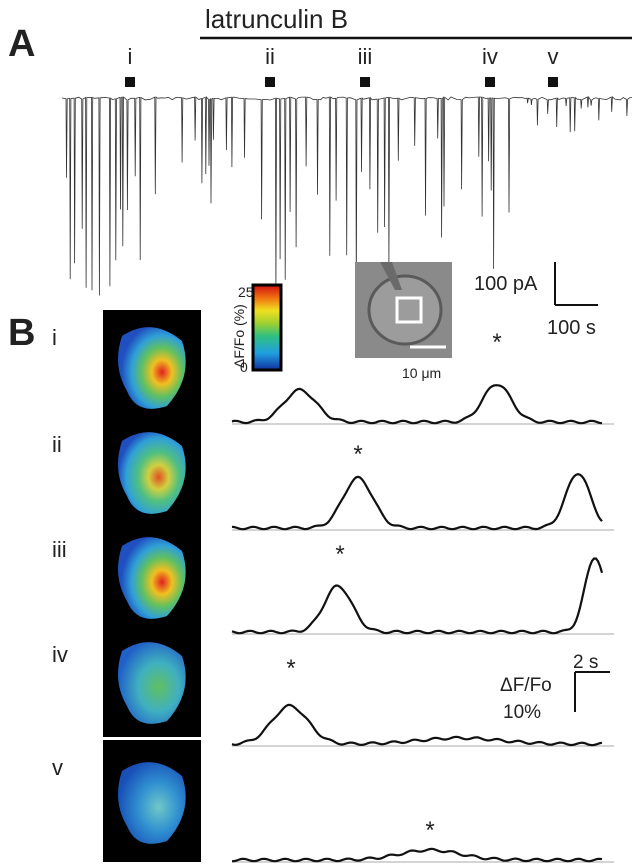 The width and height of the screenshot is (632, 867). I want to click on inset-scale-label: 10 μm, so click(421, 373).